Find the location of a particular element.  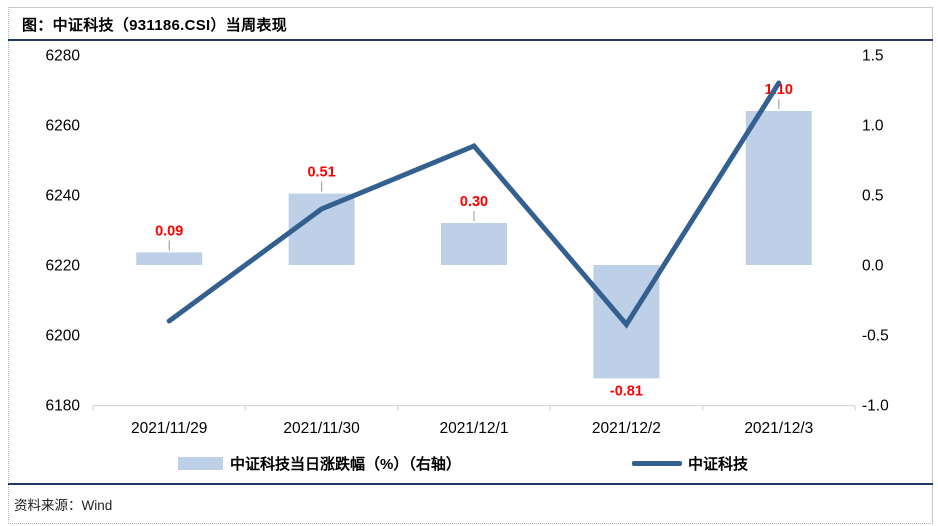

x-axis-tick-label: 2021/11/30 is located at coordinates (321, 428).